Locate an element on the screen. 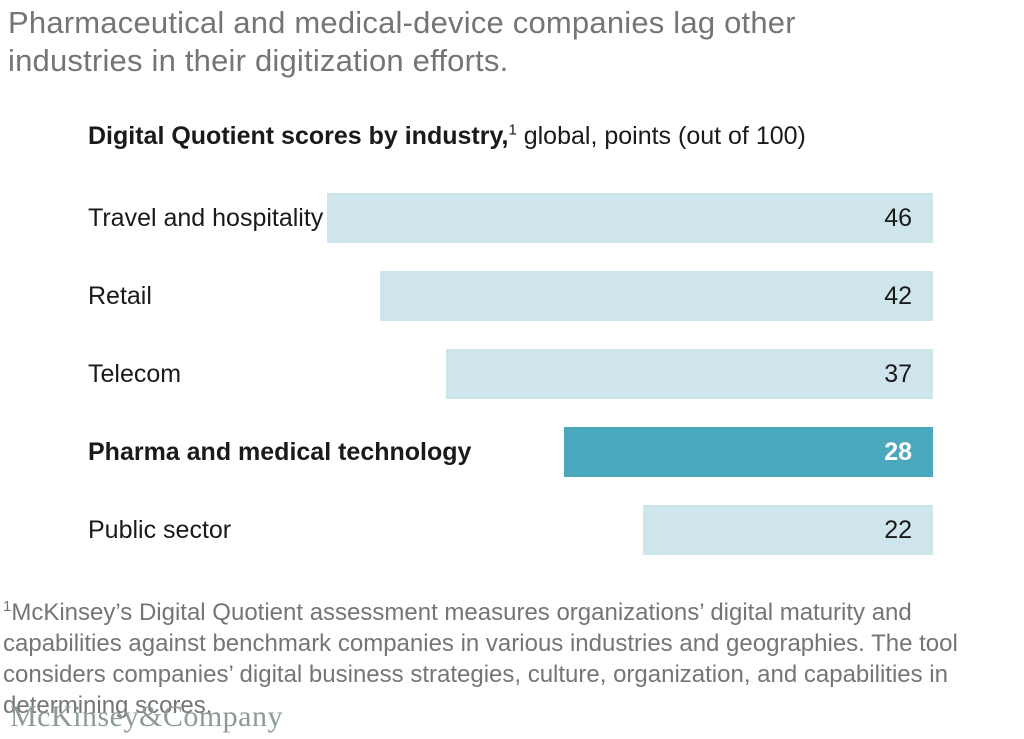  bar-value: 37 is located at coordinates (898, 373).